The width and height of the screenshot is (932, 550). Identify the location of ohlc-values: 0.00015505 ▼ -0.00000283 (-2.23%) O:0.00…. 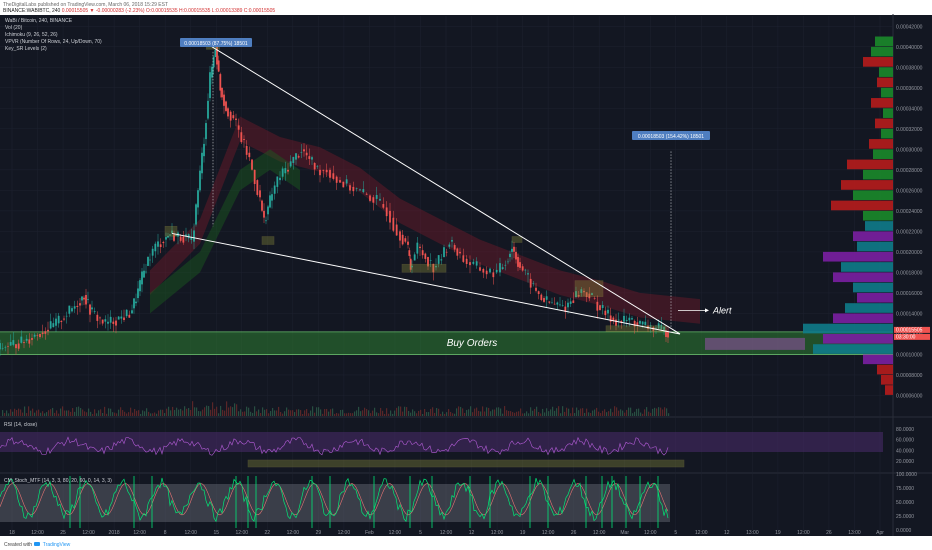
(168, 11).